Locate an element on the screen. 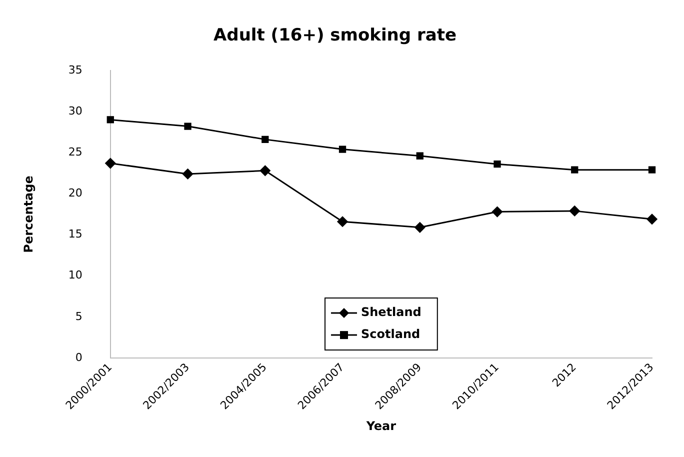  y-tick-label: 20 is located at coordinates (75, 193).